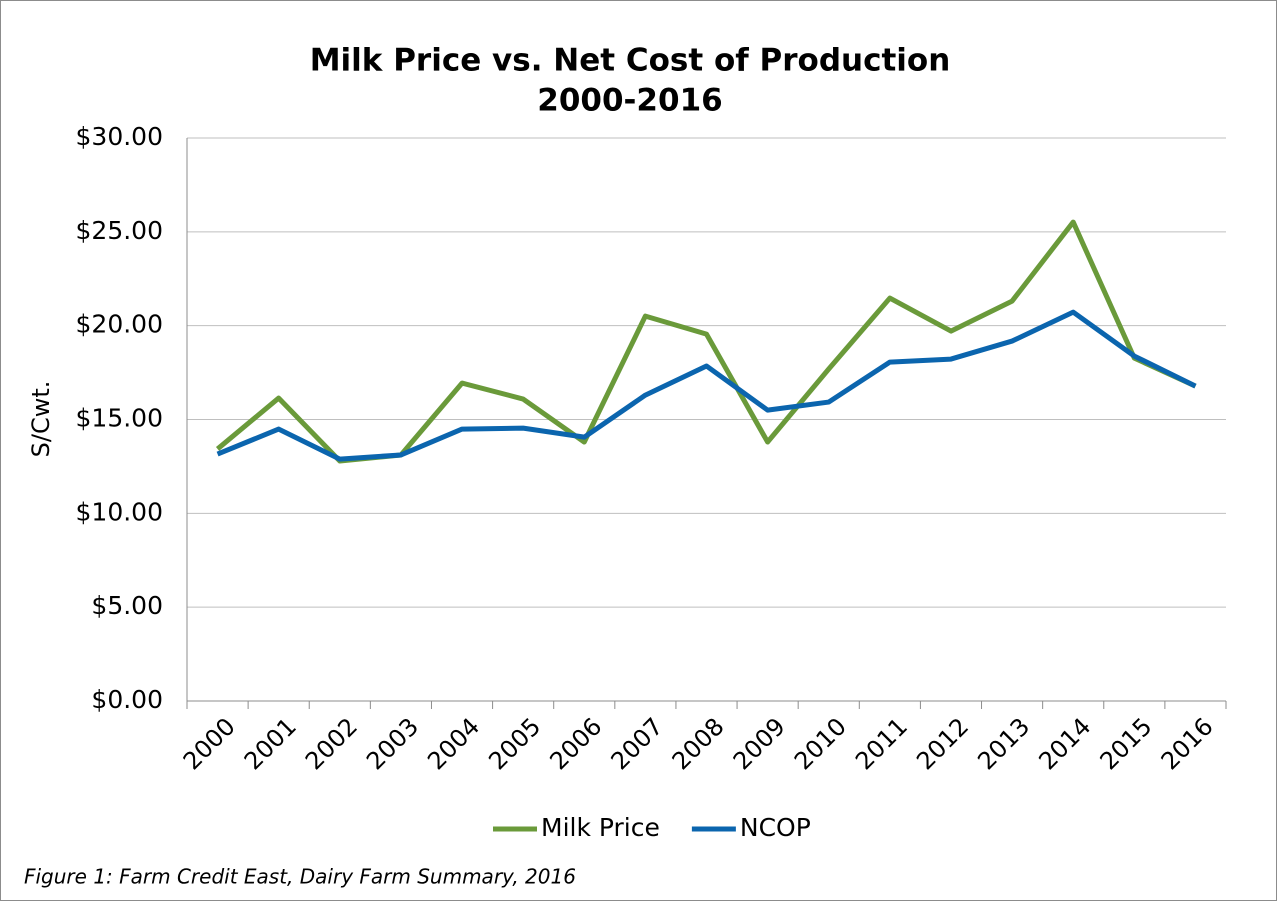 The image size is (1277, 904). I want to click on y-tick-label: $30.00, so click(119, 136).